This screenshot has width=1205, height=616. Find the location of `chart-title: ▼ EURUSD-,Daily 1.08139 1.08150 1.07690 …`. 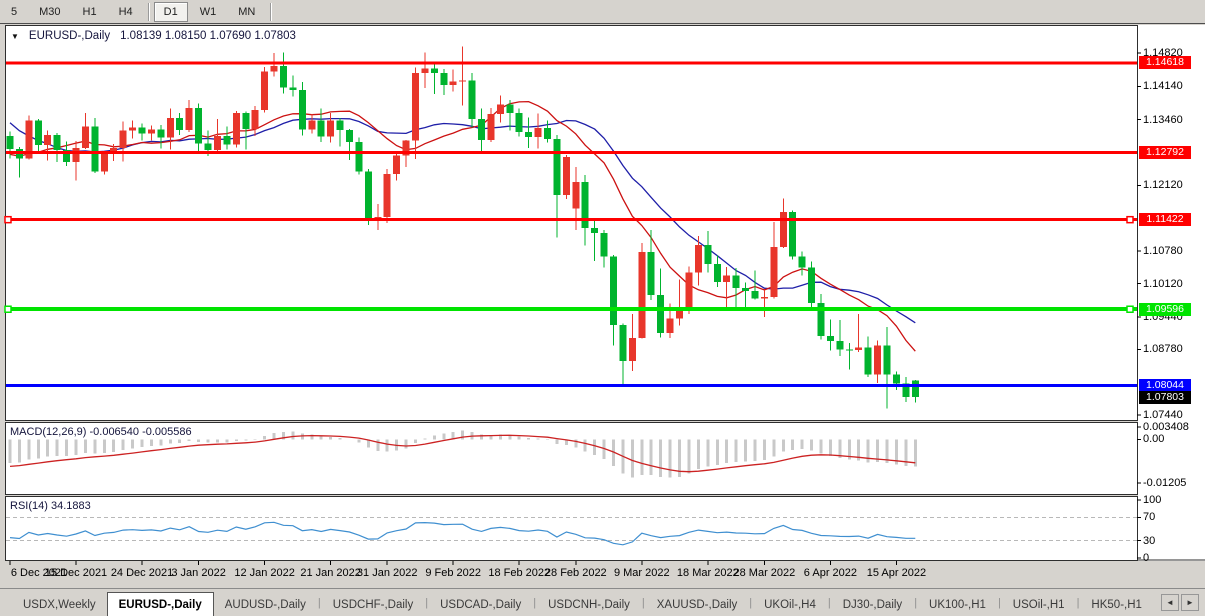

chart-title: ▼ EURUSD-,Daily 1.08139 1.08150 1.07690 … is located at coordinates (153, 36).